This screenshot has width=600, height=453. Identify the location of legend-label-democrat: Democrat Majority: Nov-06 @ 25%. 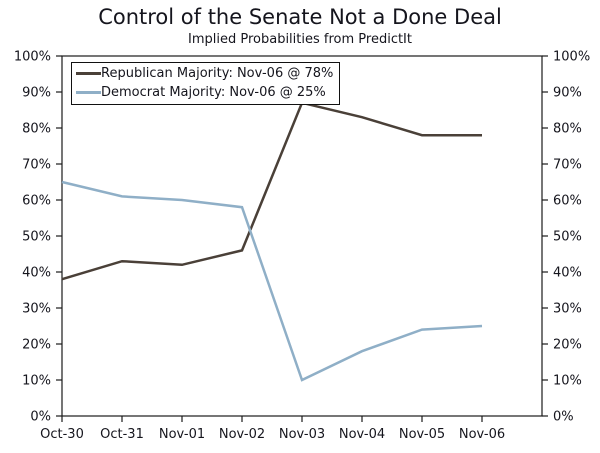
(213, 92).